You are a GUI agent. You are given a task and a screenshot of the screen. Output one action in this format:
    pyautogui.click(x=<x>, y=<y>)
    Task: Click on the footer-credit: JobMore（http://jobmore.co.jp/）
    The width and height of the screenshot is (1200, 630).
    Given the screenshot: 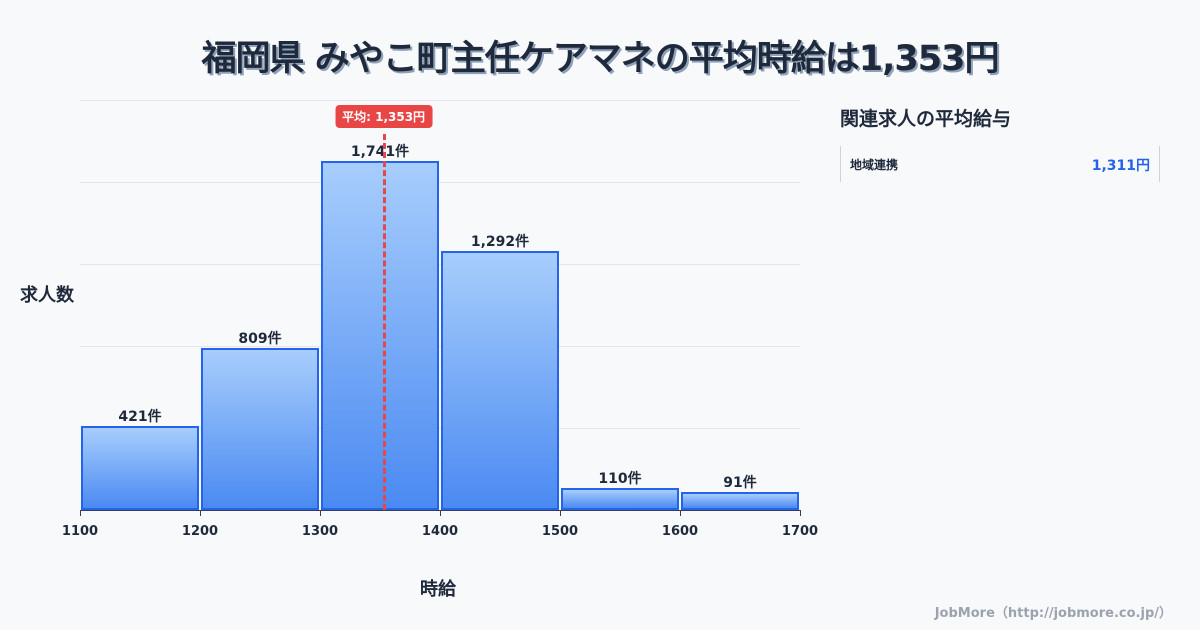 What is the action you would take?
    pyautogui.click(x=1053, y=613)
    